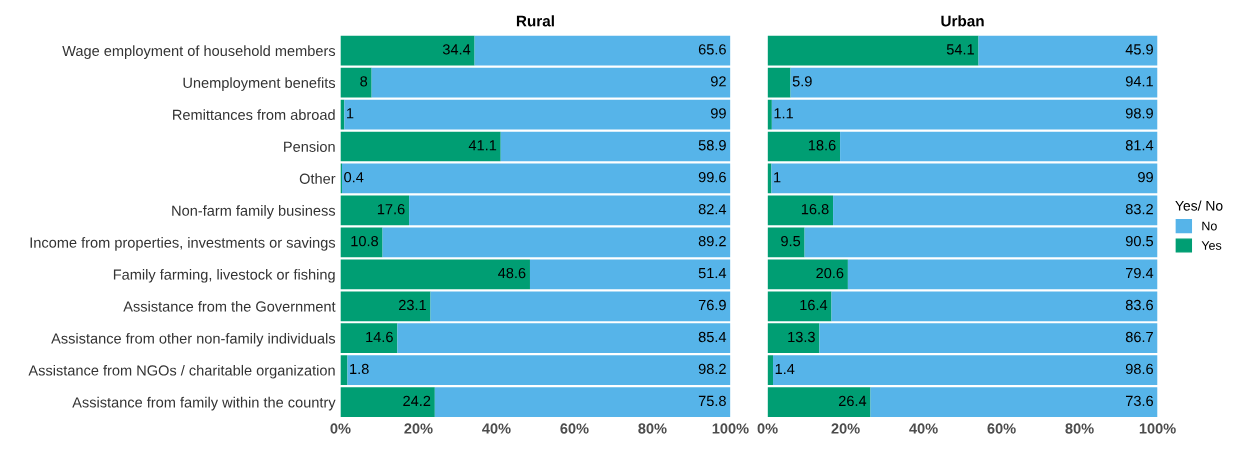 The image size is (1238, 462). Describe the element at coordinates (712, 49) in the screenshot. I see `data-label: 65.6` at that location.